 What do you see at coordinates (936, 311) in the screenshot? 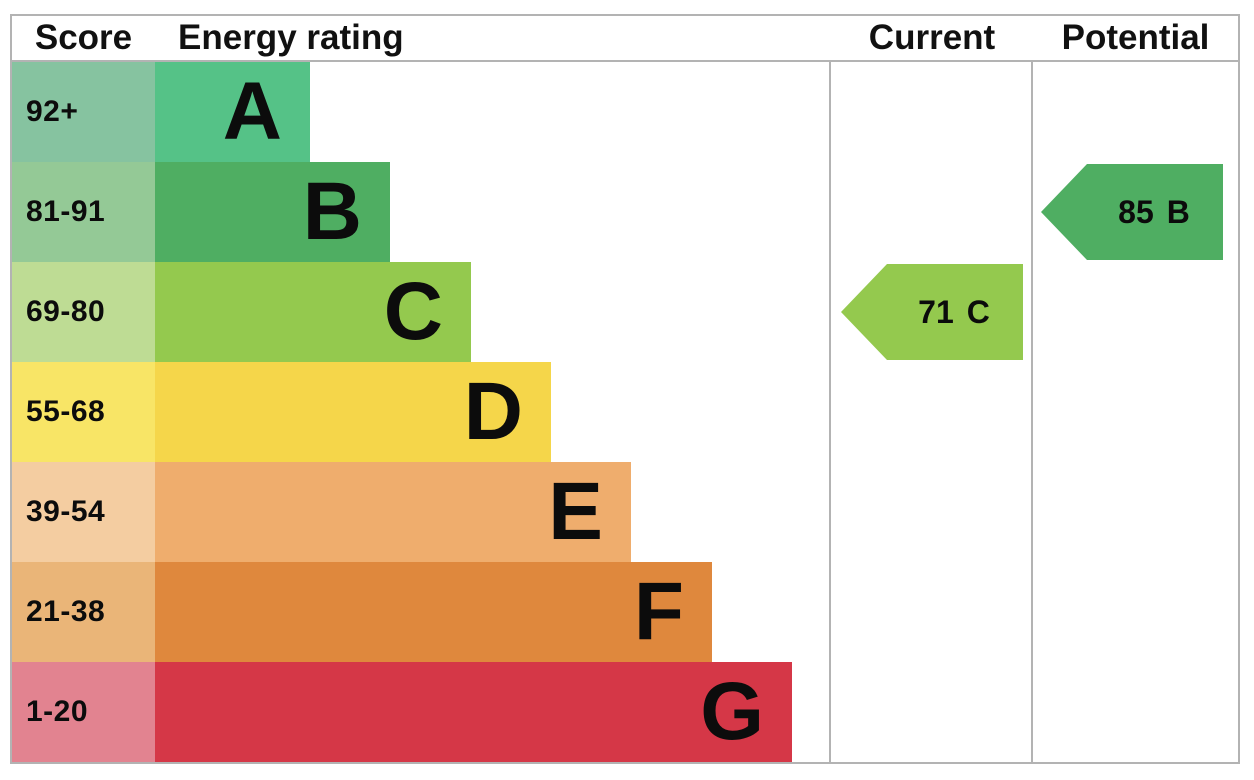
I see `current-rating-value: 71` at bounding box center [936, 311].